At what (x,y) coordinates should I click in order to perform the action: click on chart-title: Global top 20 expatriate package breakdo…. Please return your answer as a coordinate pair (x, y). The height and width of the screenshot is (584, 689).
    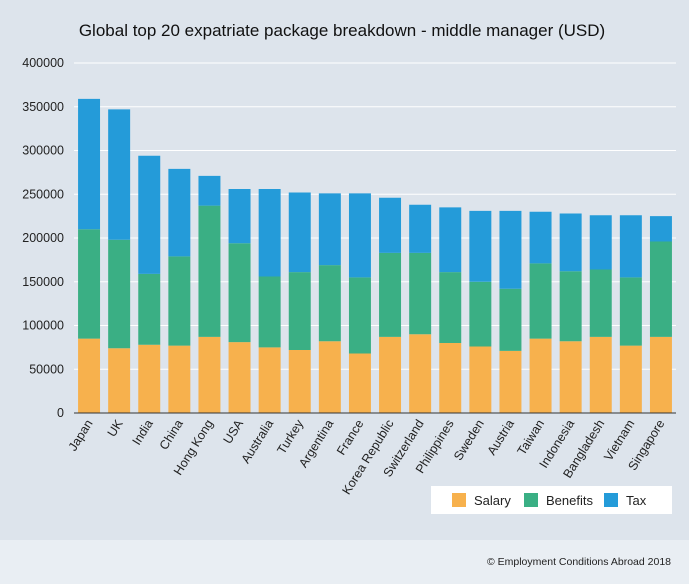
    Looking at the image, I should click on (342, 30).